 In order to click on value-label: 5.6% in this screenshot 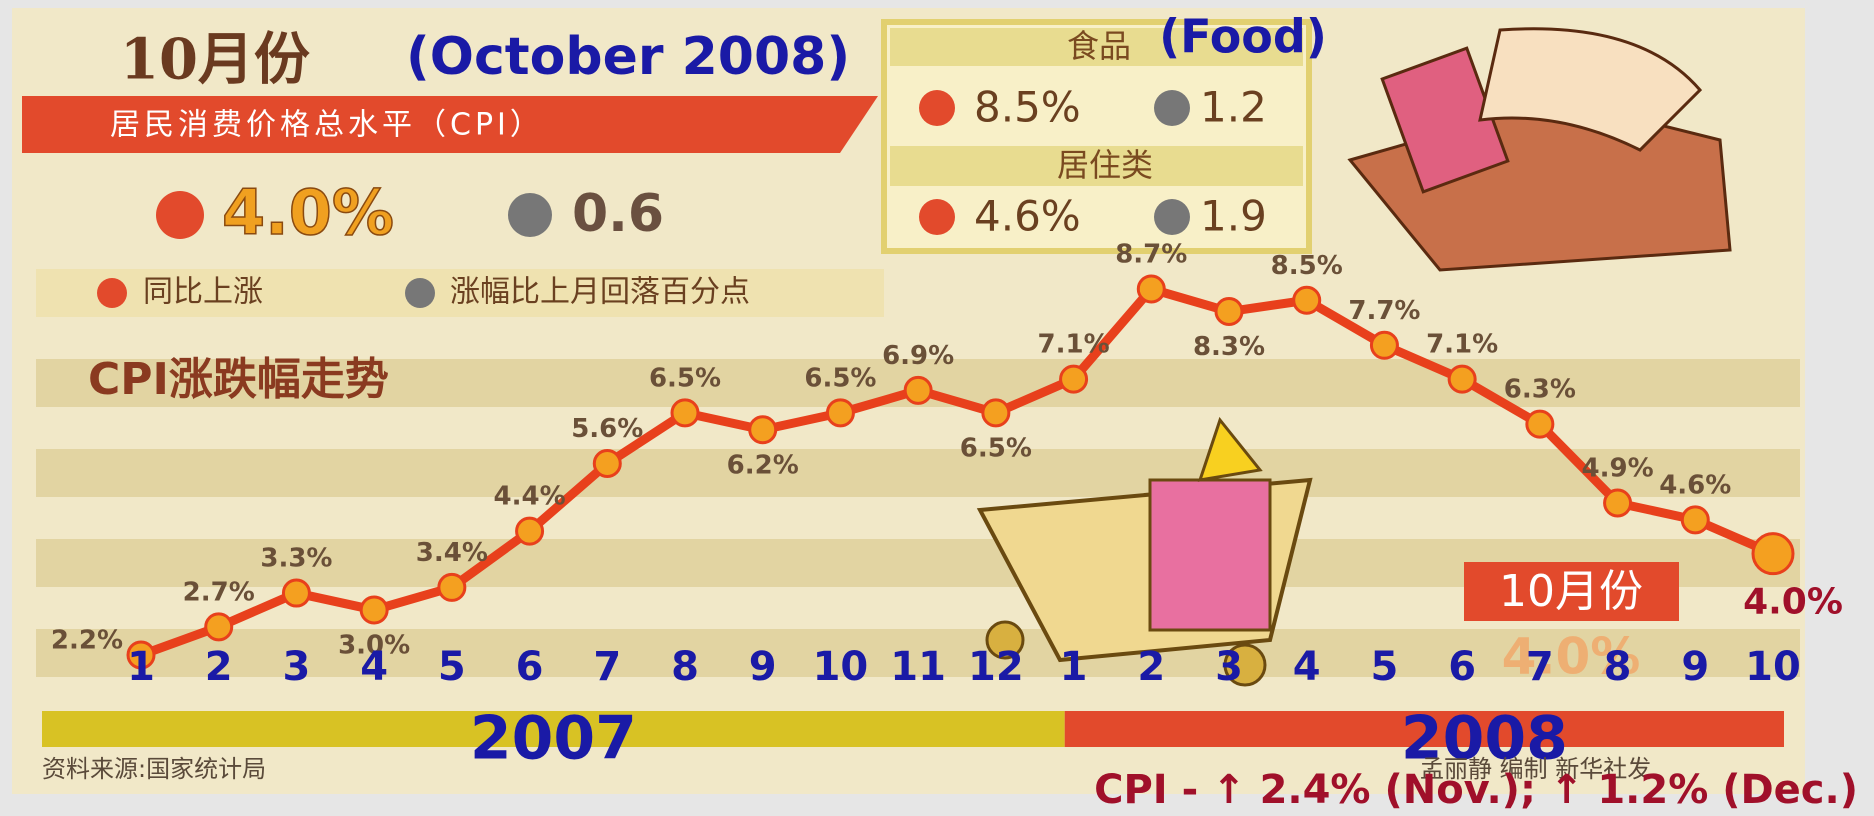, I will do `click(607, 429)`.